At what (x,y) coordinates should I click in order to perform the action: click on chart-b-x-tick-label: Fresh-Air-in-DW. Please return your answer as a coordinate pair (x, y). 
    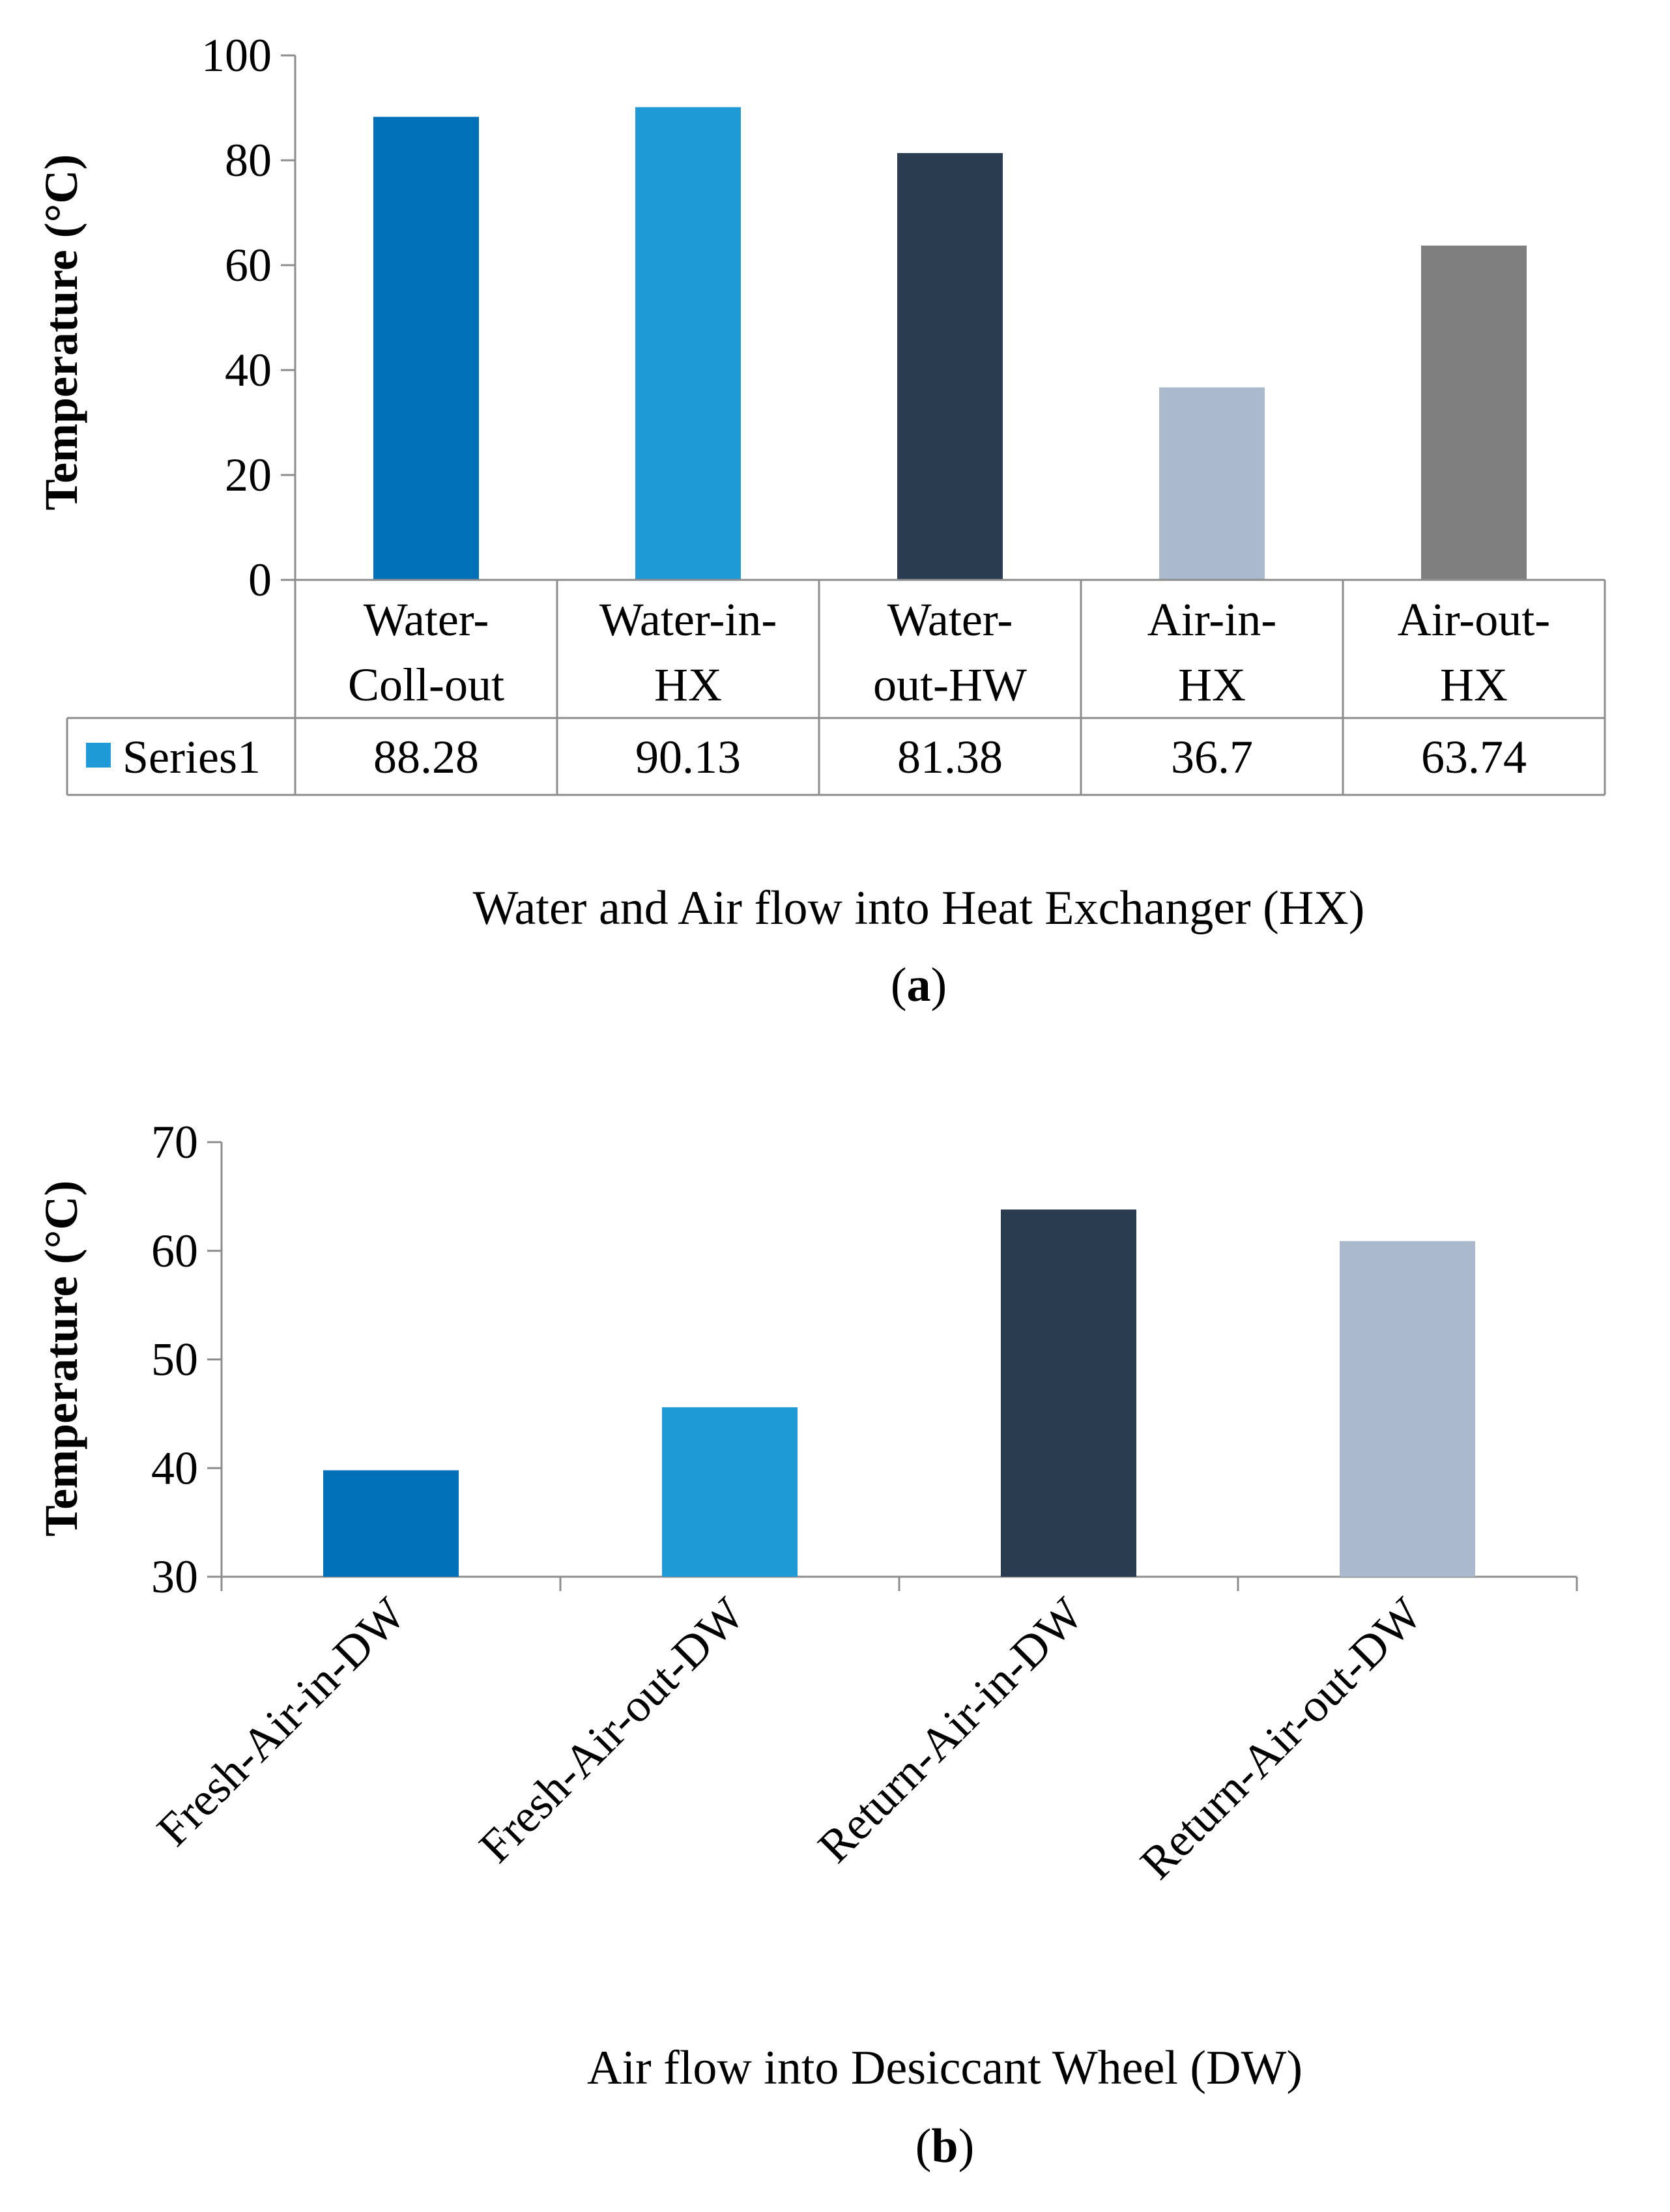
    Looking at the image, I should click on (281, 1722).